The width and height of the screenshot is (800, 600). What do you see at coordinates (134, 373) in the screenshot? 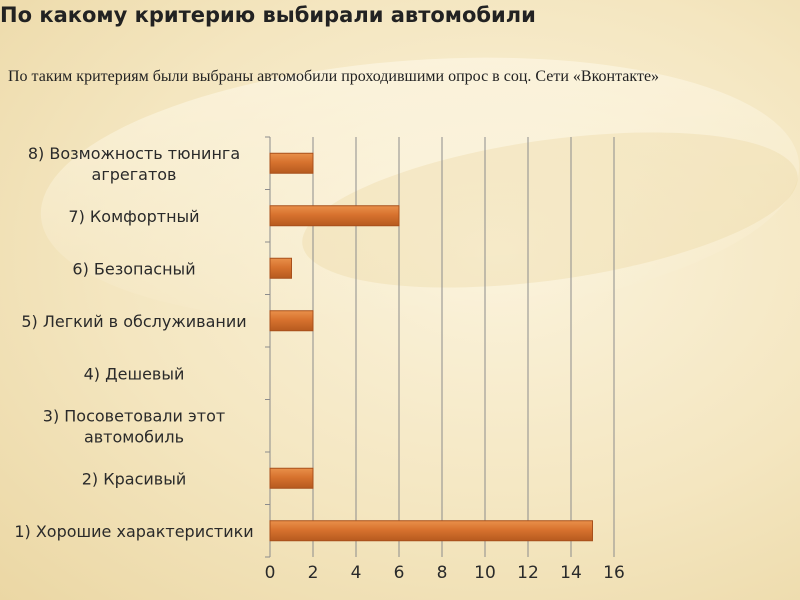
I see `category-label: 4) Дешевый` at bounding box center [134, 373].